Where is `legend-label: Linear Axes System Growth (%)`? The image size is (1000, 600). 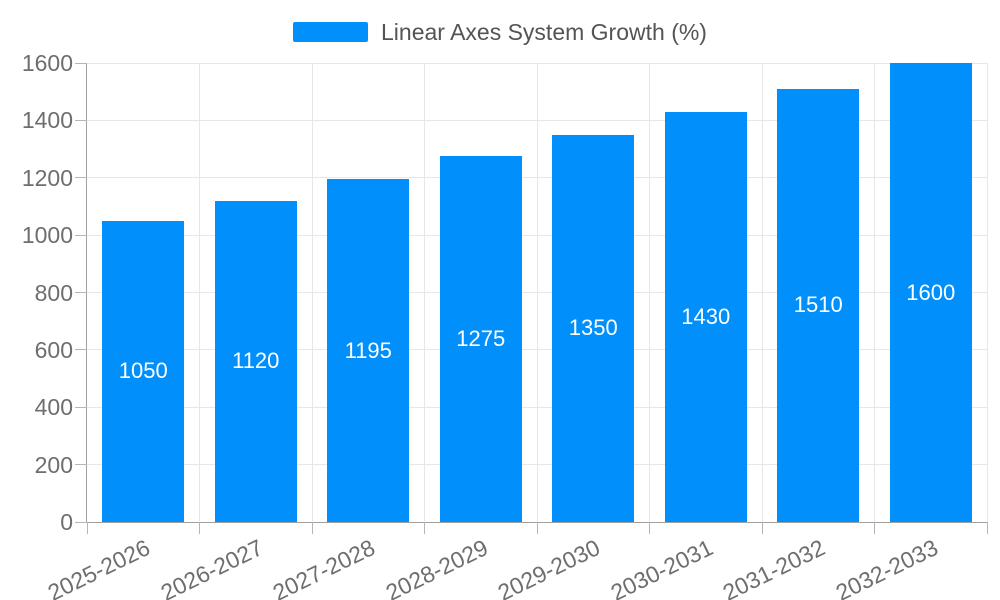
legend-label: Linear Axes System Growth (%) is located at coordinates (544, 32).